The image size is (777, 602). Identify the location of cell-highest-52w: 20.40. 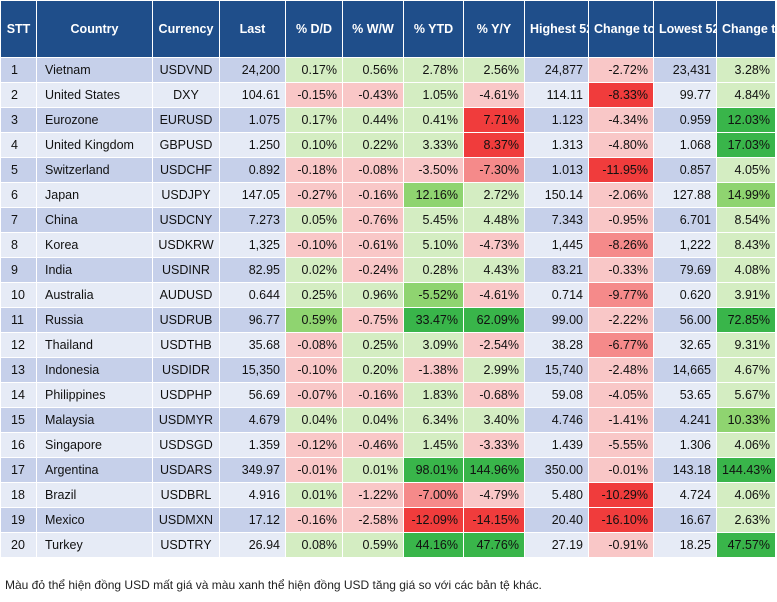
(556, 520).